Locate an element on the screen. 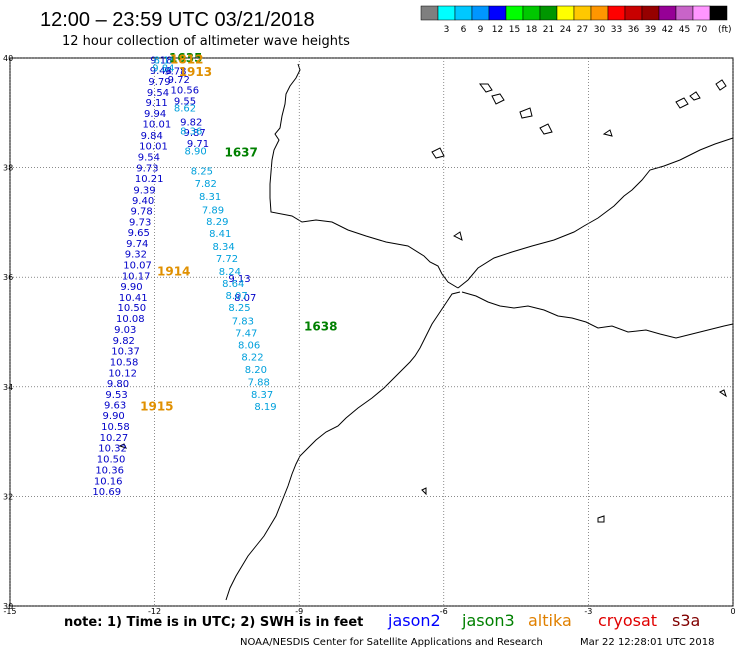 The width and height of the screenshot is (740, 650). wave-height-value: 8.34 is located at coordinates (223, 247).